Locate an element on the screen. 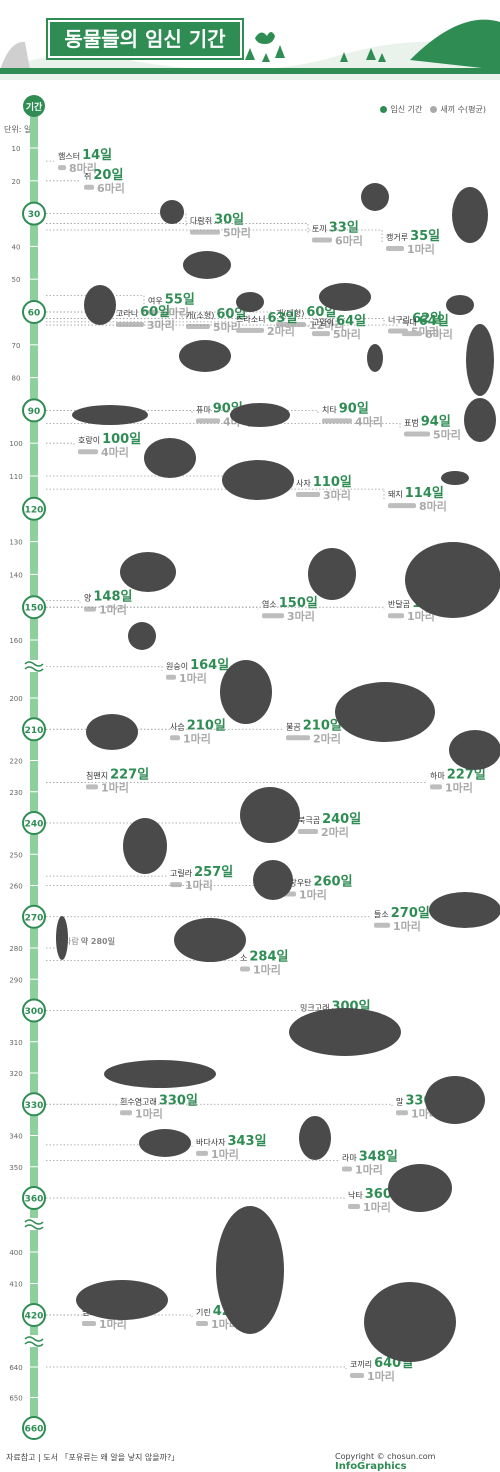  axis-tick-label: 220 is located at coordinates (15, 762).